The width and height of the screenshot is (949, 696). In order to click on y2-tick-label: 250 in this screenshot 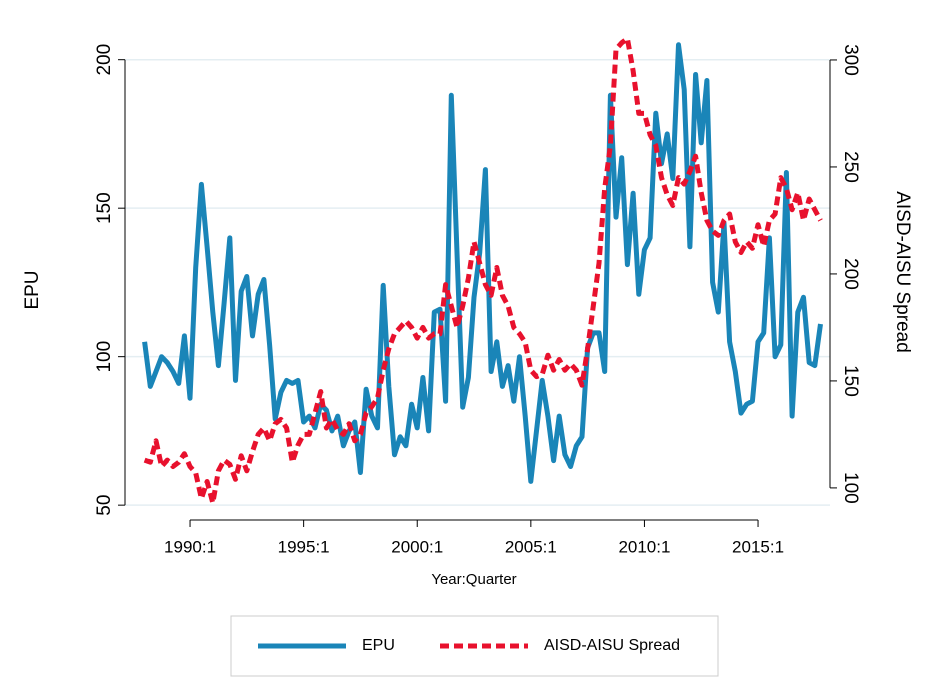, I will do `click(850, 167)`.